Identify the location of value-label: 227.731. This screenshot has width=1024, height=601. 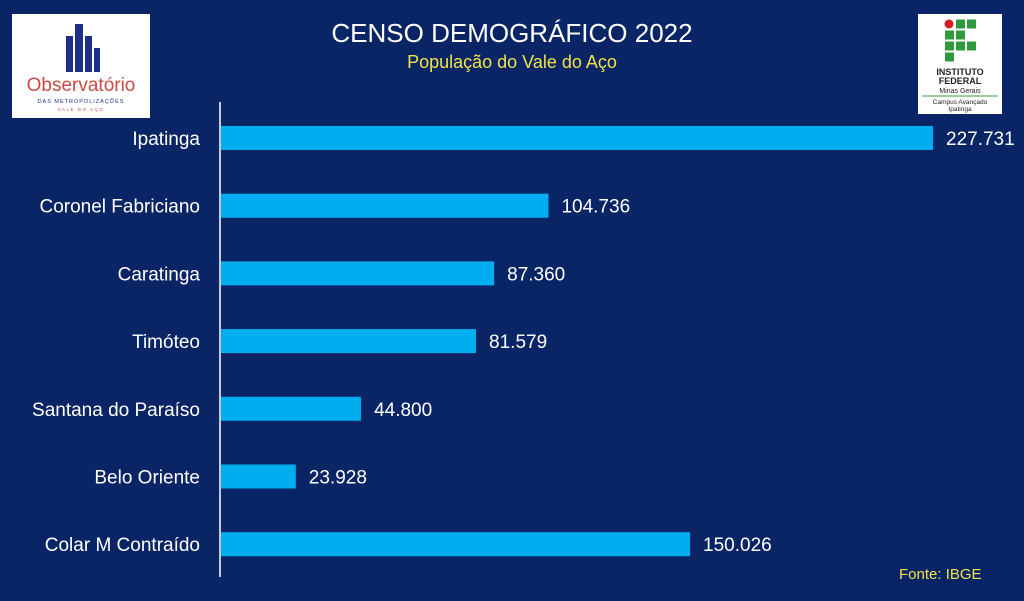
(980, 139).